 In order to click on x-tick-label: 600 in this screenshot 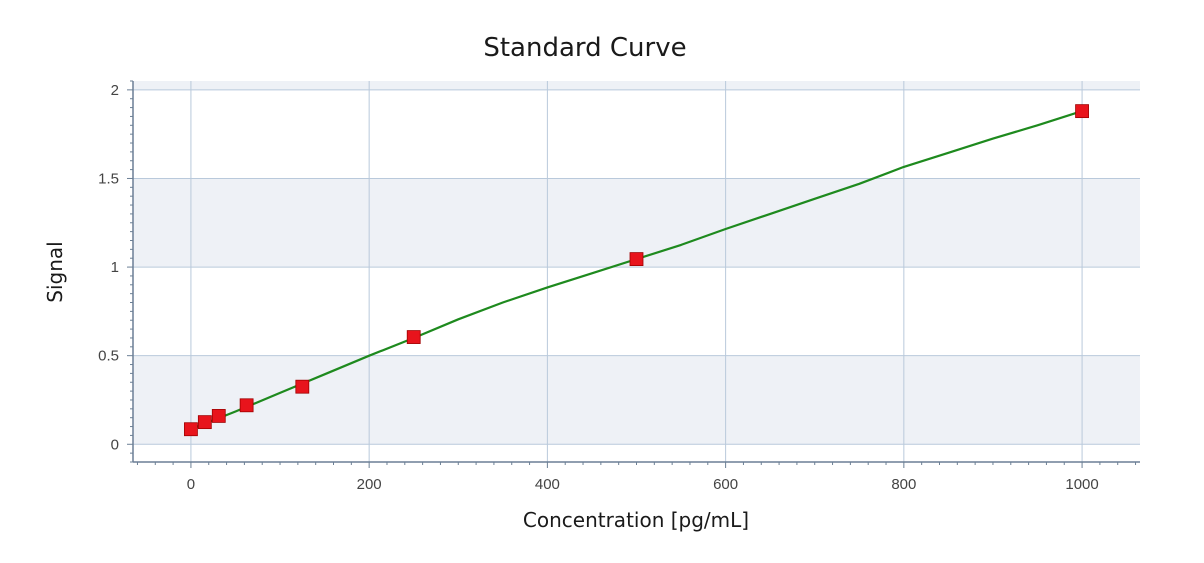, I will do `click(725, 484)`.